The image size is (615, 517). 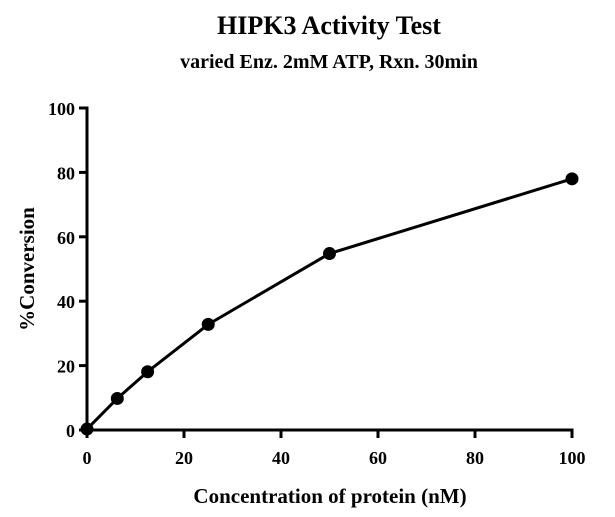 What do you see at coordinates (66, 238) in the screenshot?
I see `y-tick-label: 60` at bounding box center [66, 238].